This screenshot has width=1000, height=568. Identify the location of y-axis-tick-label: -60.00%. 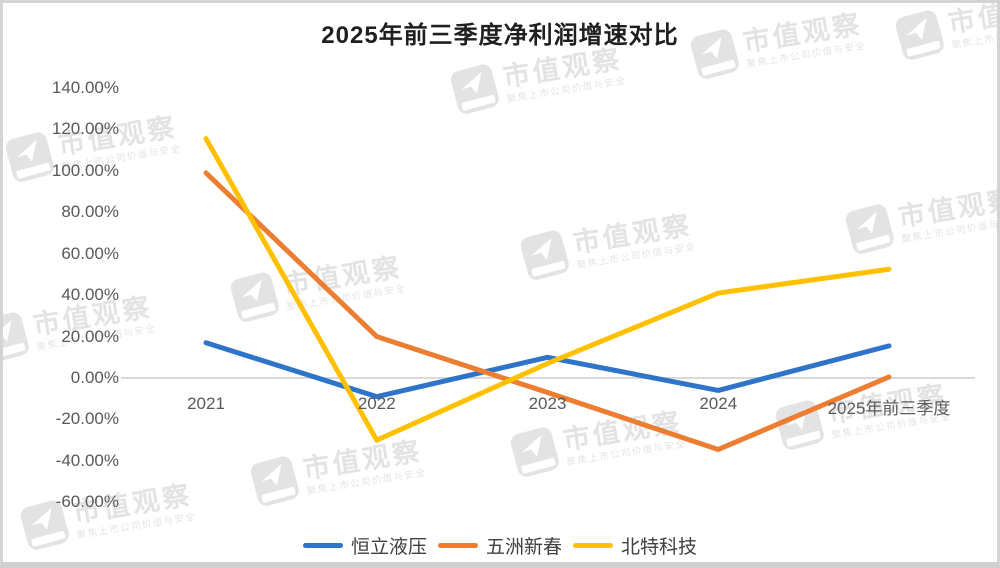
(87, 502).